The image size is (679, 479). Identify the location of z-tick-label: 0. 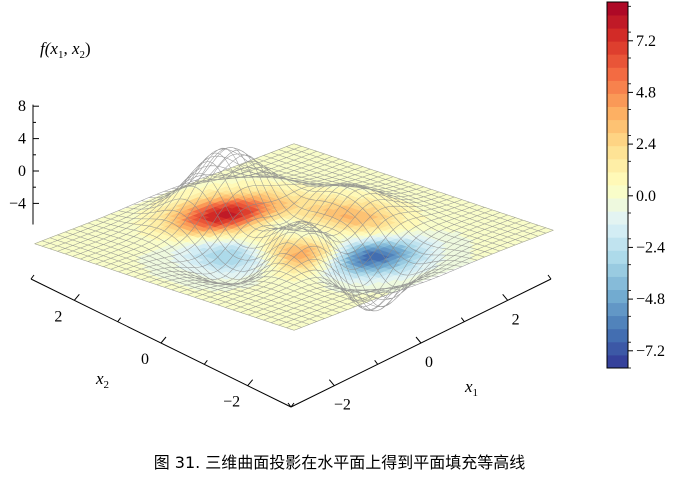
(22, 171).